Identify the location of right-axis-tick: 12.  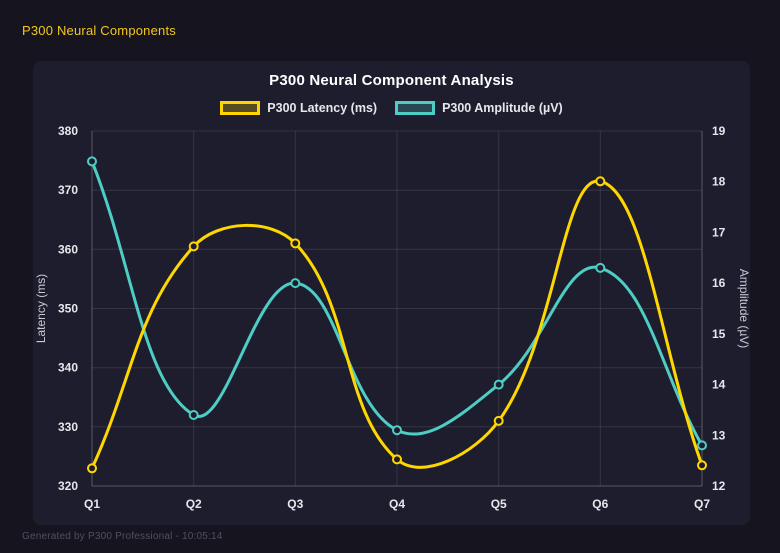
(719, 486).